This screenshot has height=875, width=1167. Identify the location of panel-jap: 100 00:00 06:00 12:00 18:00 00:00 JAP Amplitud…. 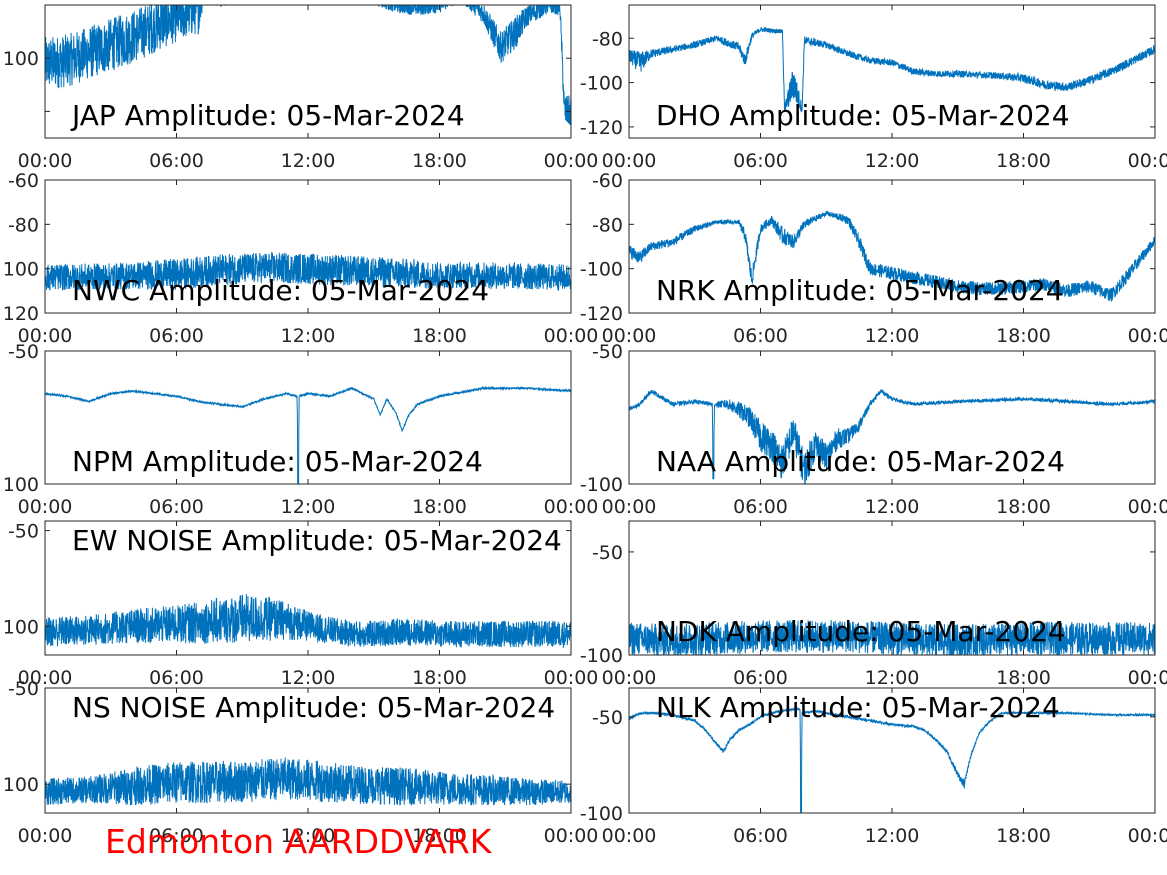
(301, 88).